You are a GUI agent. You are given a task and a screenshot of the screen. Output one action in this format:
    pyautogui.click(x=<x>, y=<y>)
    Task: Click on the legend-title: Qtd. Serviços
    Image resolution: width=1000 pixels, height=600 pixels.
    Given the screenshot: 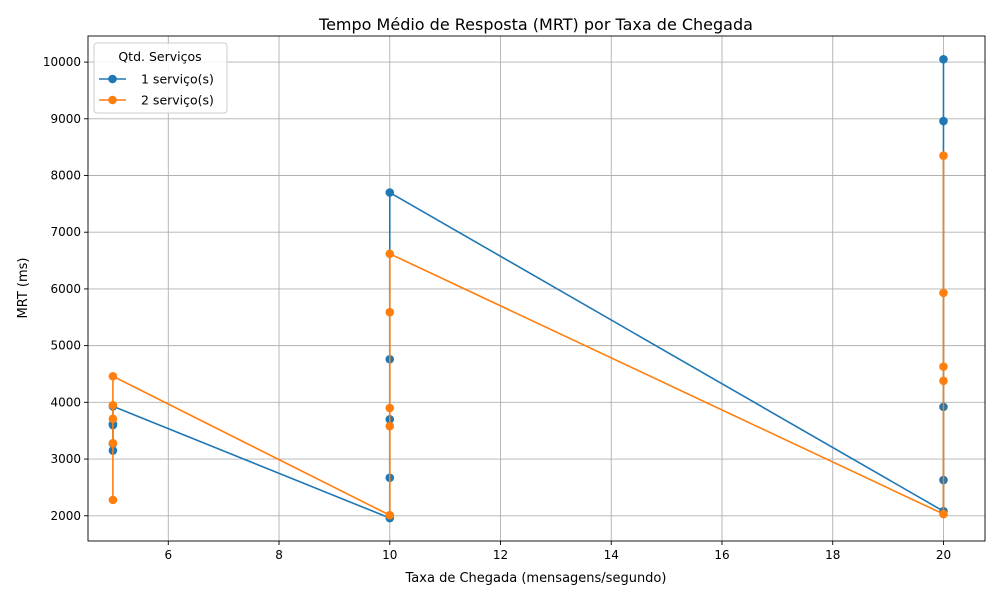 What is the action you would take?
    pyautogui.click(x=159, y=56)
    